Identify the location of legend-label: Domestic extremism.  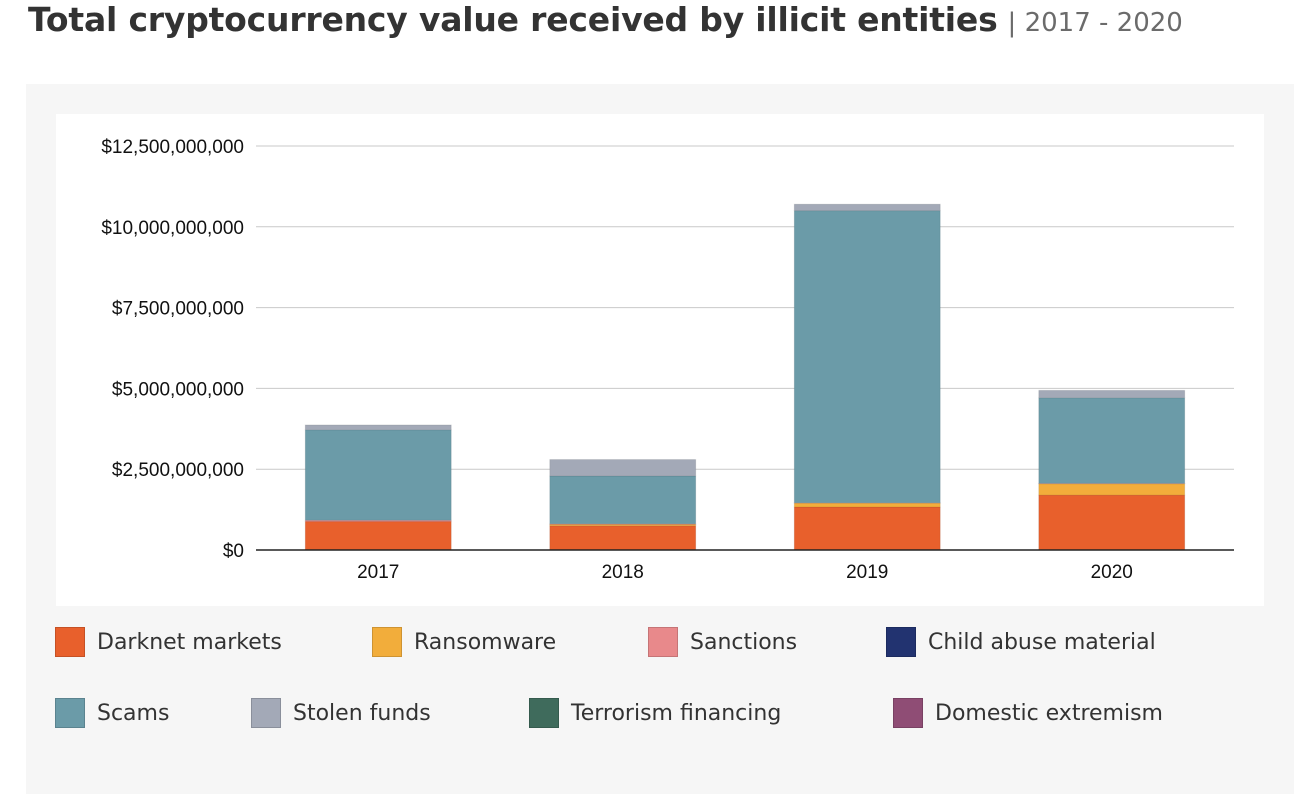
(1049, 713).